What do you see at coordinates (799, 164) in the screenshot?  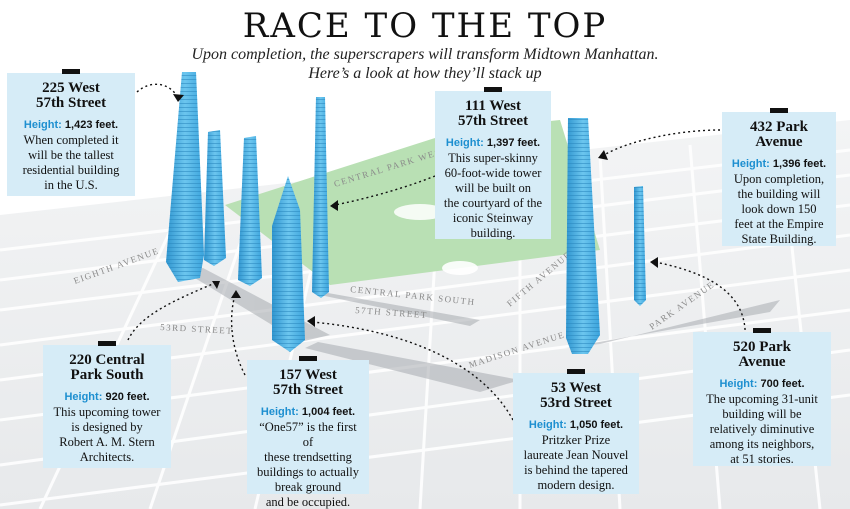 I see `height-value: 1,396 feet.` at bounding box center [799, 164].